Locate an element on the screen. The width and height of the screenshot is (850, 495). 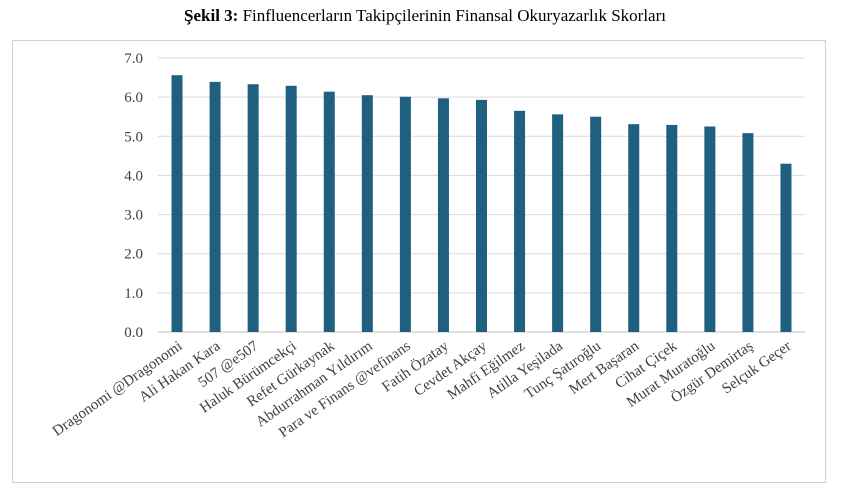
y-tick-label: 7.0 is located at coordinates (133, 59).